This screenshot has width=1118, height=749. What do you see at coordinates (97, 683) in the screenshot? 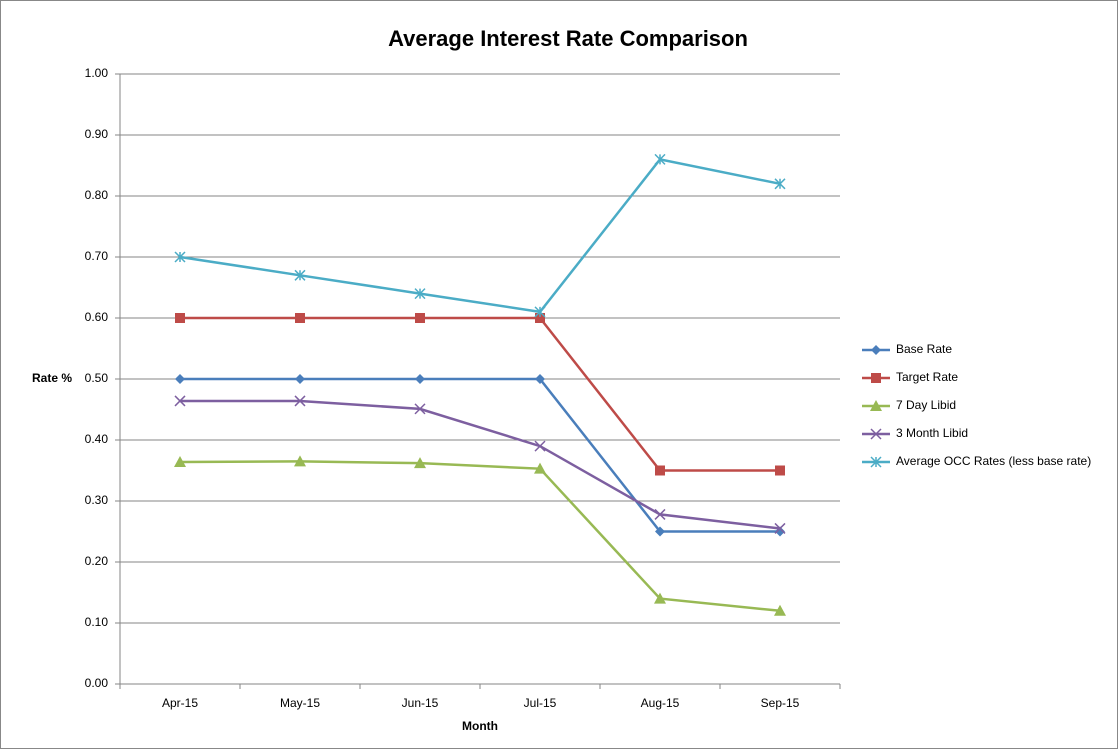
I see `y-tick-label: 0.00` at bounding box center [97, 683].